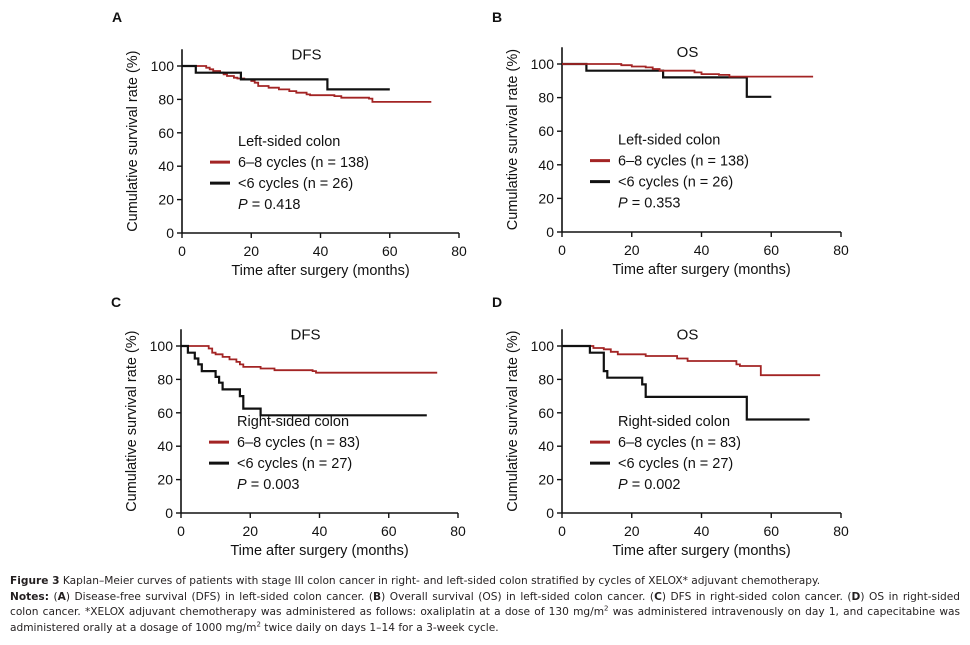 The height and width of the screenshot is (645, 970). What do you see at coordinates (377, 596) in the screenshot?
I see `notes-ref-b: B` at bounding box center [377, 596].